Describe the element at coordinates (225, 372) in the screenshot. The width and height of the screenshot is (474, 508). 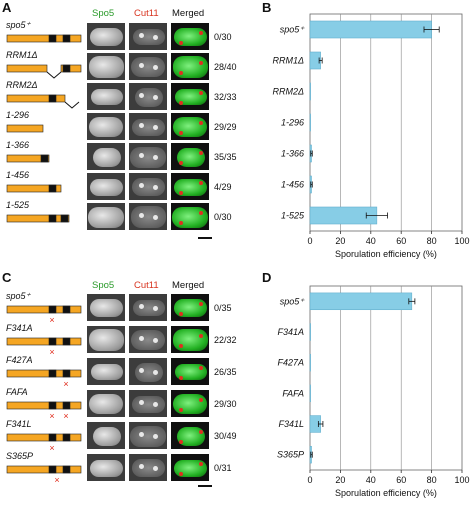
I see `fraction-count: 26/35` at that location.